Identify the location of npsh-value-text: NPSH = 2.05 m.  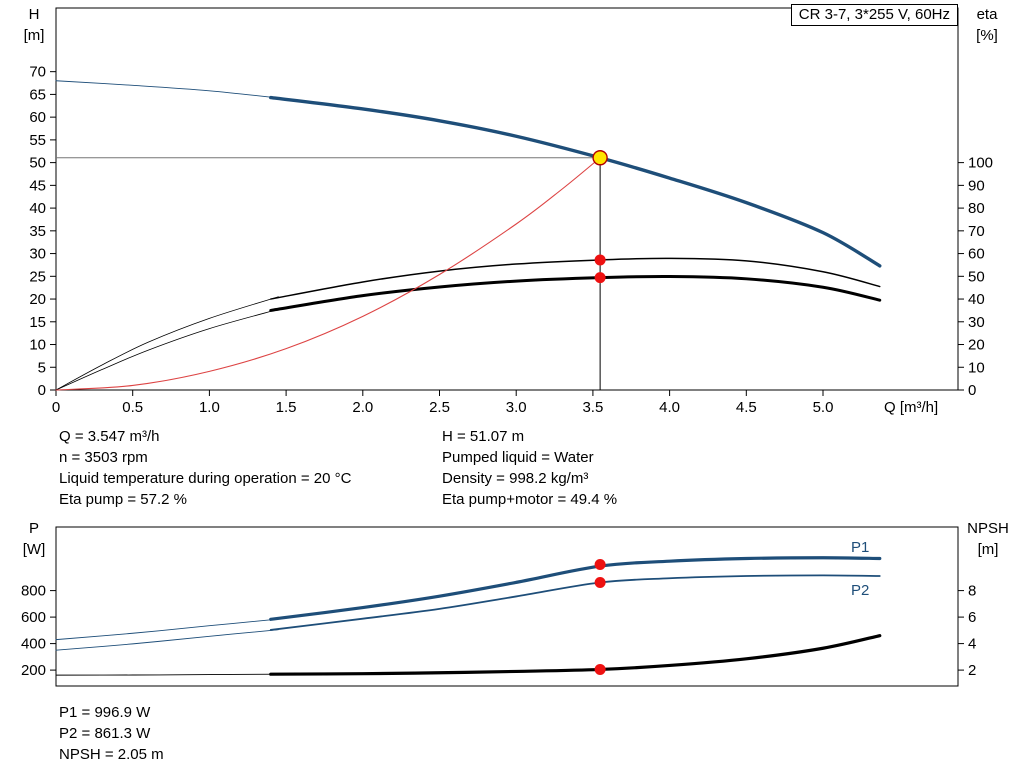
(111, 754).